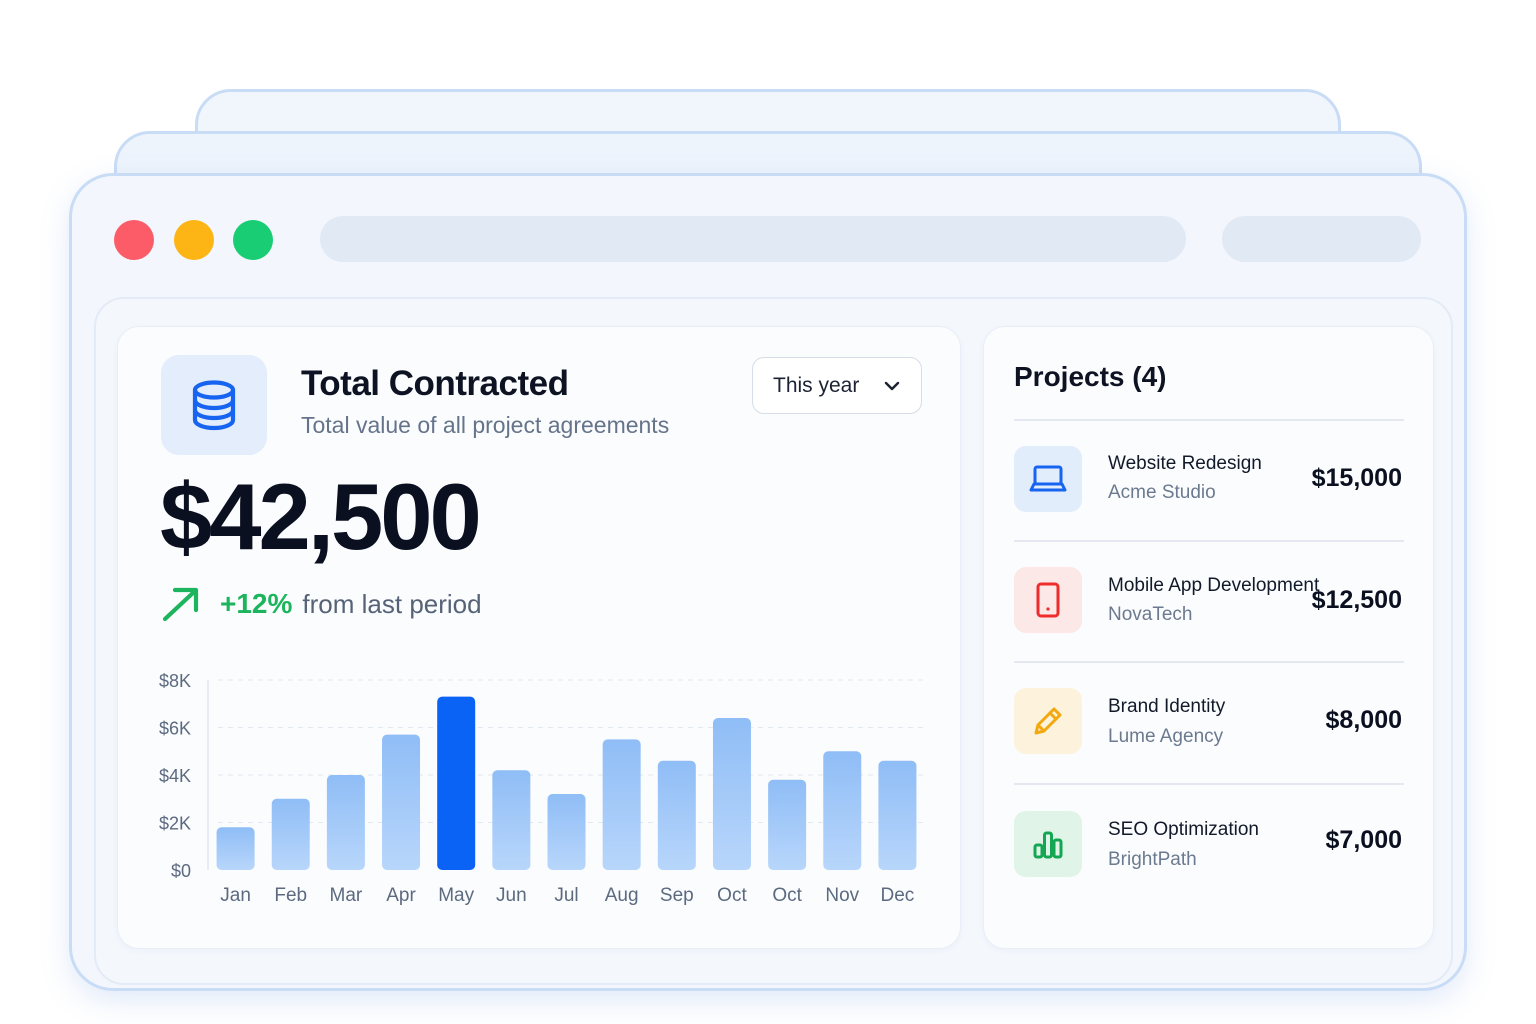  What do you see at coordinates (753, 239) in the screenshot?
I see `address-bar` at bounding box center [753, 239].